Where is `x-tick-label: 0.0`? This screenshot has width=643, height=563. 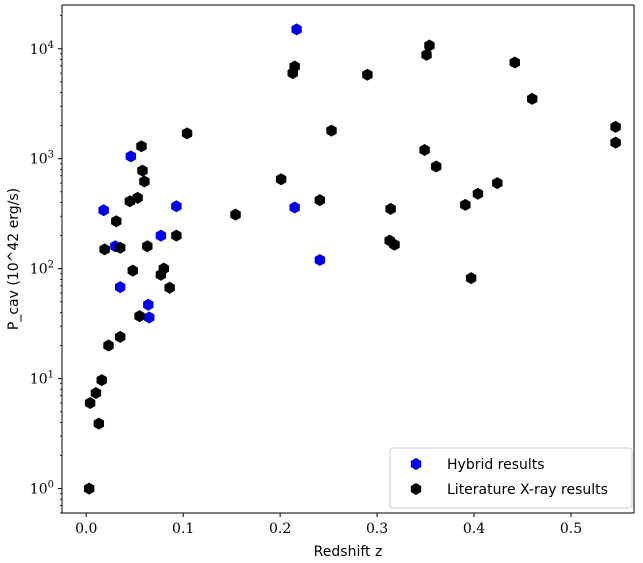
x-tick-label: 0.0 is located at coordinates (86, 529).